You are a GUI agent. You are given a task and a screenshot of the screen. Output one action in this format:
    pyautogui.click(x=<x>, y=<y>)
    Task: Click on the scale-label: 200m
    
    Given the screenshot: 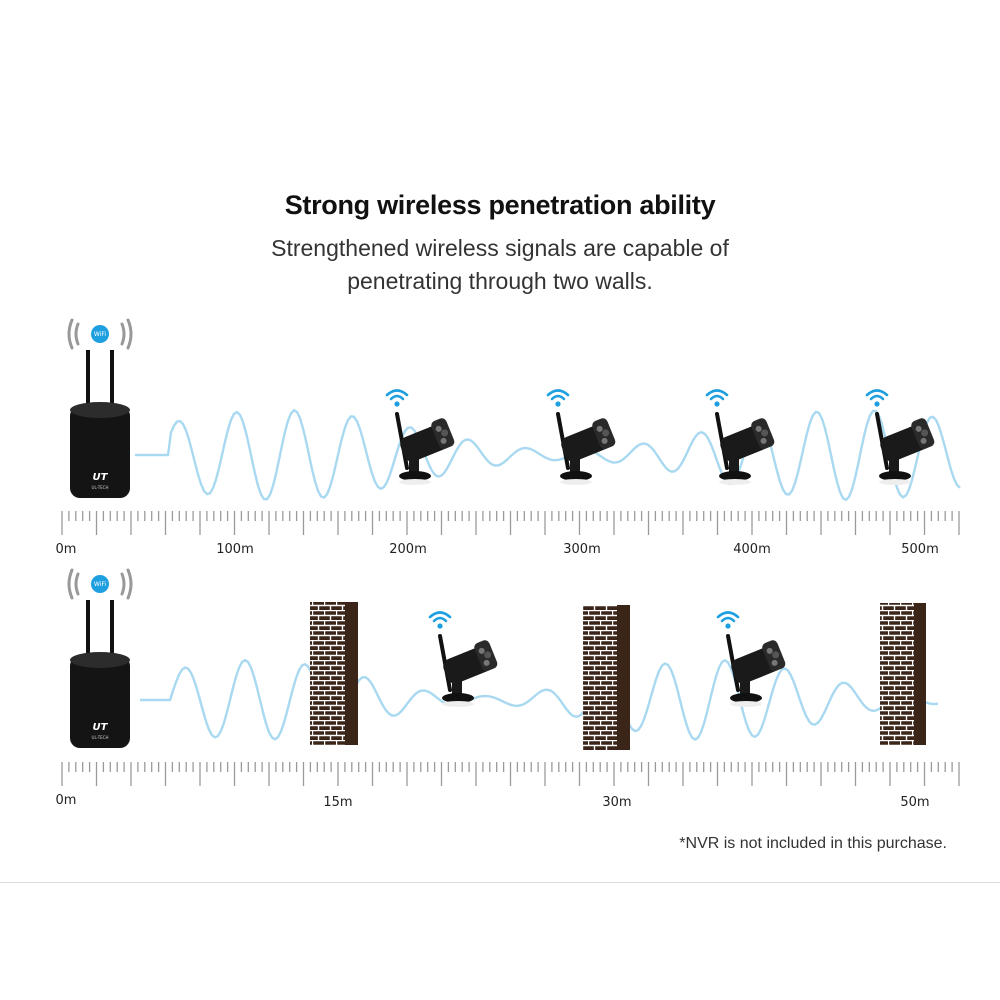 What is the action you would take?
    pyautogui.click(x=407, y=549)
    